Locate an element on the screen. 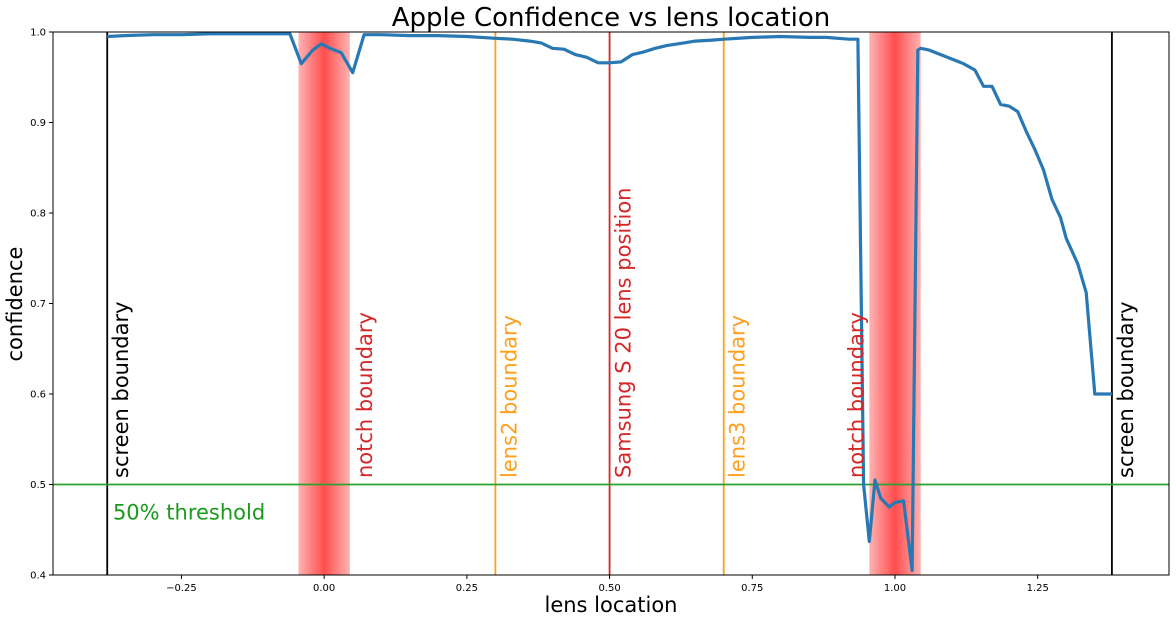 Image resolution: width=1176 pixels, height=622 pixels. x-tick-label: −0.25 is located at coordinates (181, 588).